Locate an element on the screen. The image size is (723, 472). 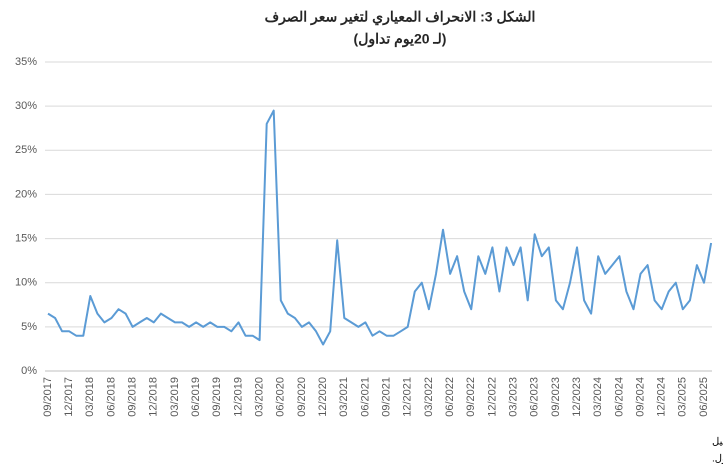
x-tick-label: 06/2022 is located at coordinates (450, 397).